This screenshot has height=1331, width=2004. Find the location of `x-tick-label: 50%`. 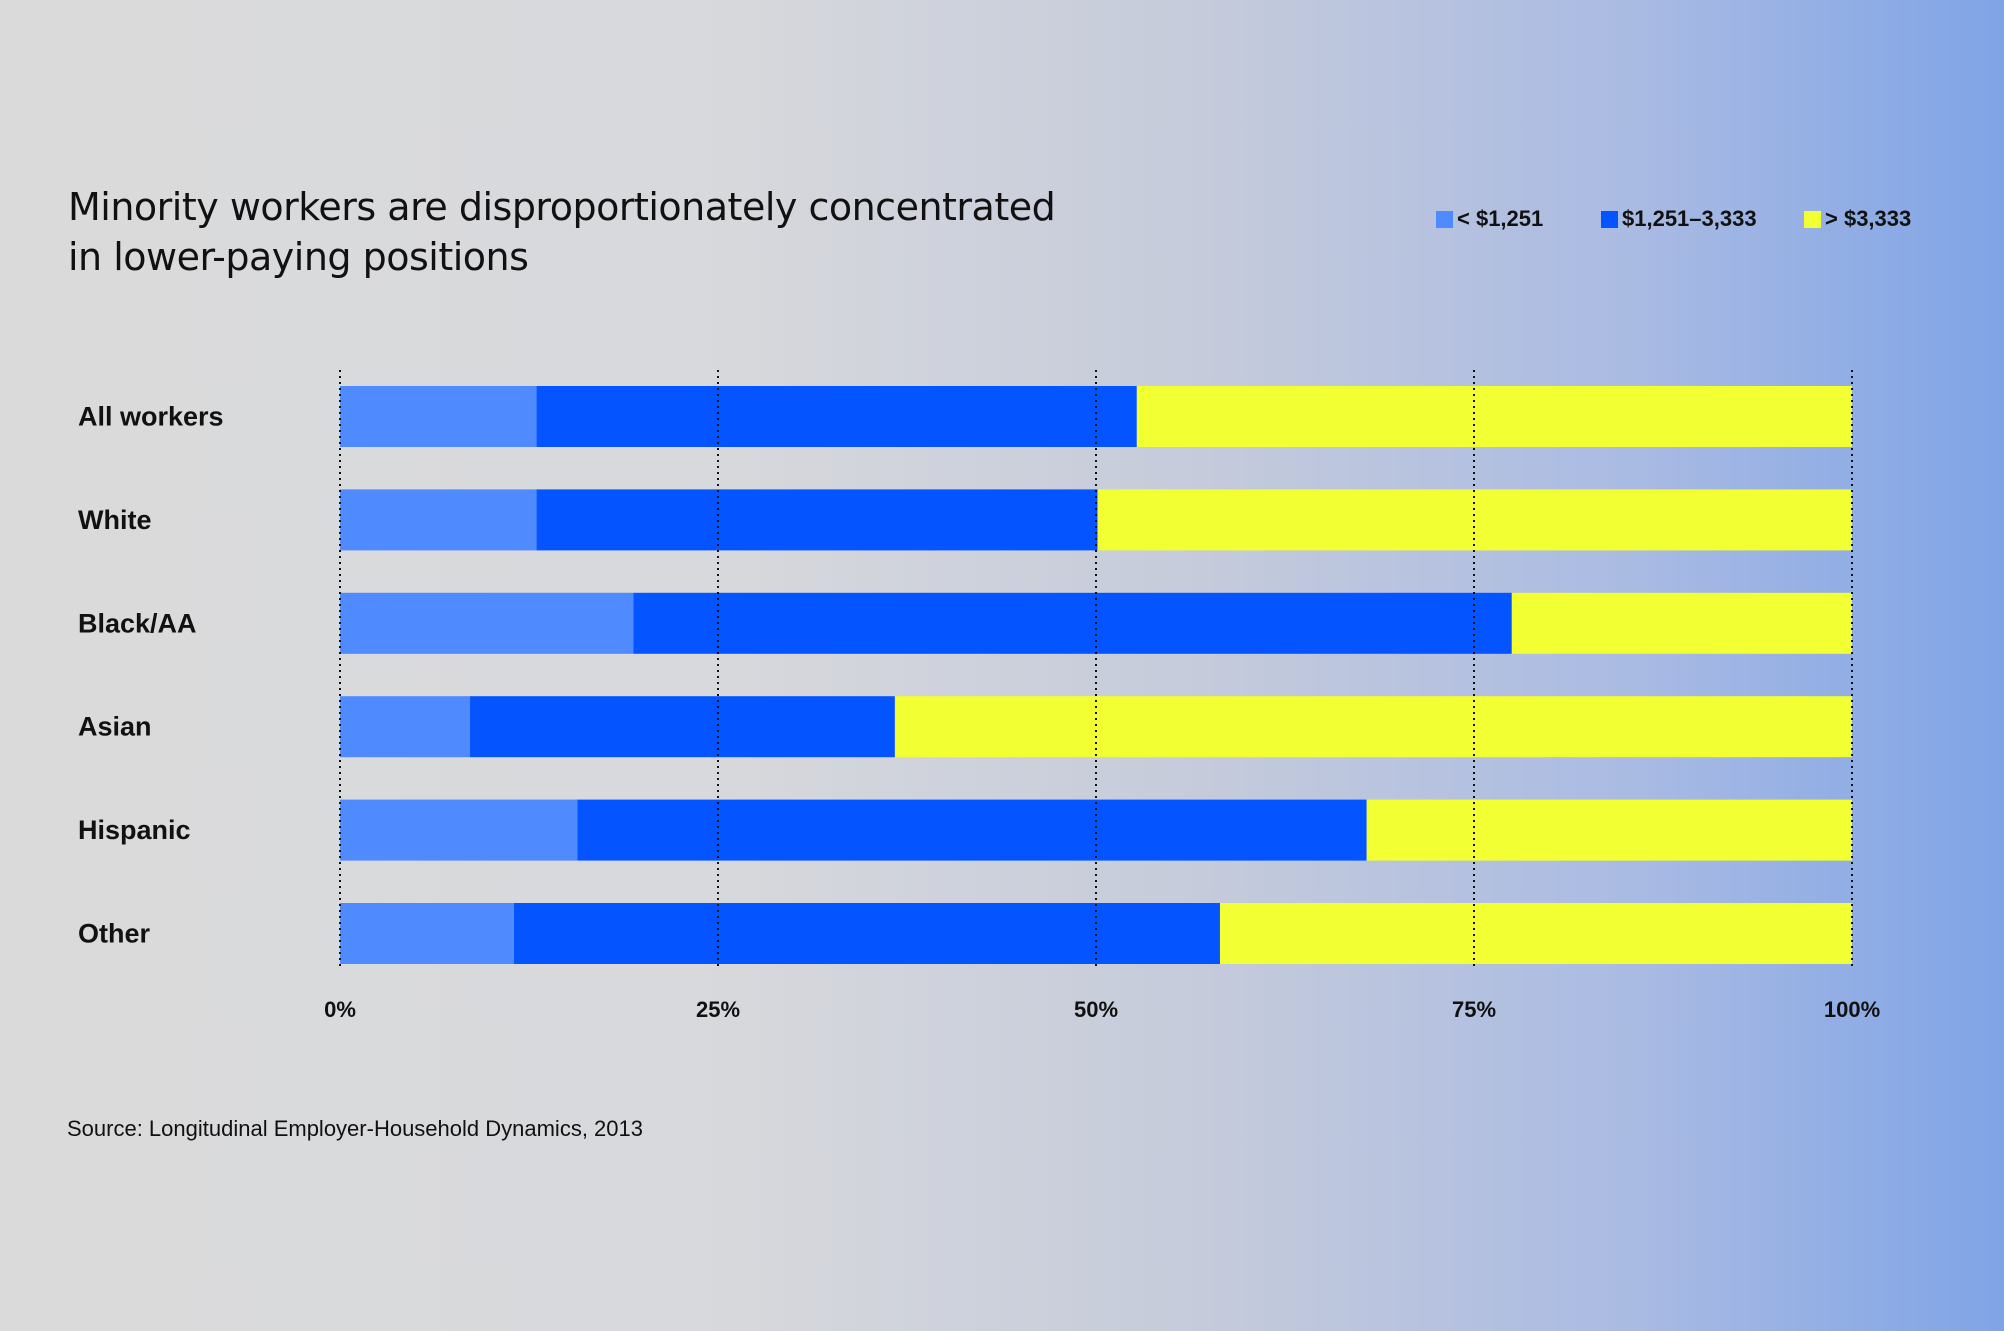

x-tick-label: 50% is located at coordinates (1096, 1009).